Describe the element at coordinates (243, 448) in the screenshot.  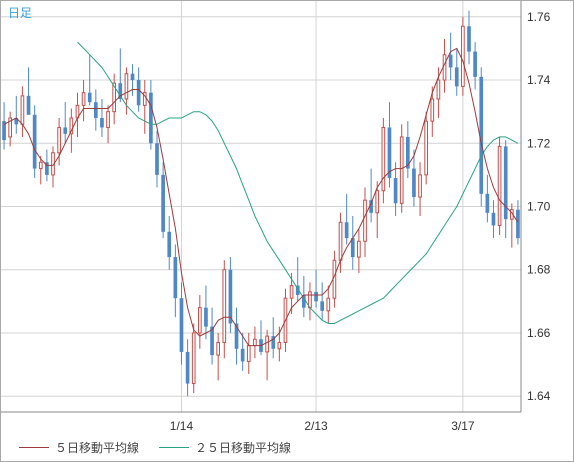
I see `legend-ma25-label: ２５日移動平均線` at that location.